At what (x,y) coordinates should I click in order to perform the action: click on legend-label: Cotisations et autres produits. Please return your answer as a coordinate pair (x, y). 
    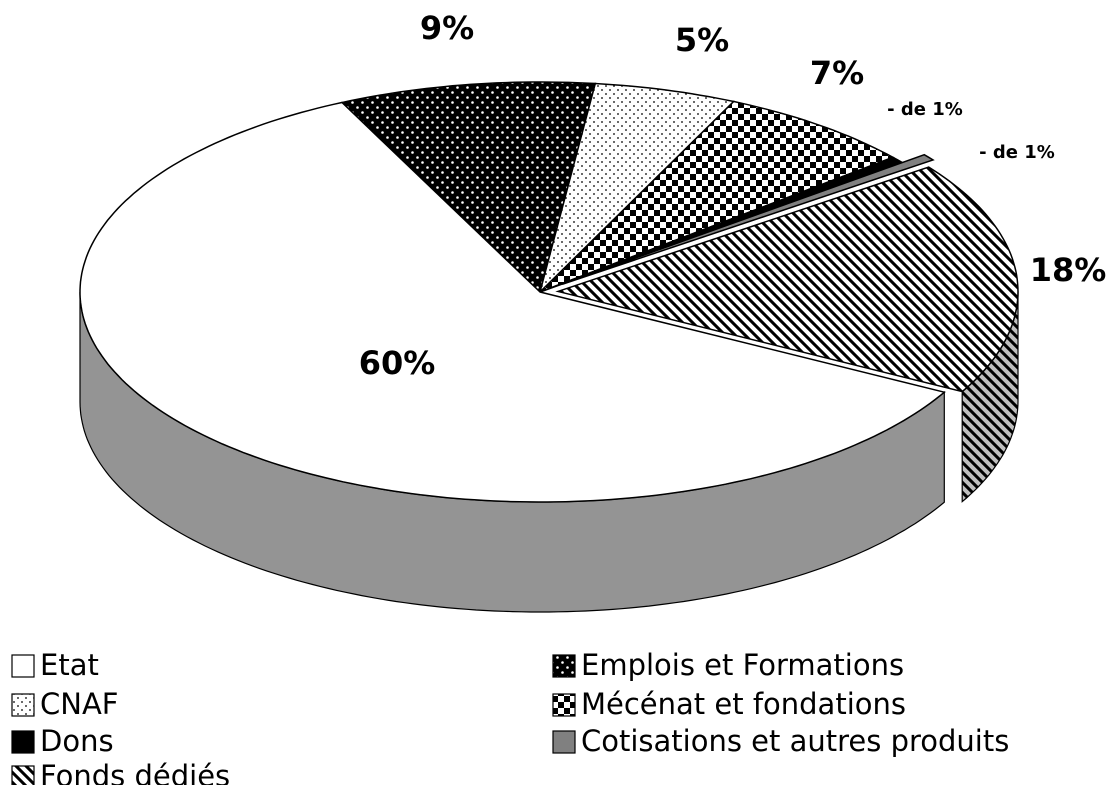
    Looking at the image, I should click on (795, 741).